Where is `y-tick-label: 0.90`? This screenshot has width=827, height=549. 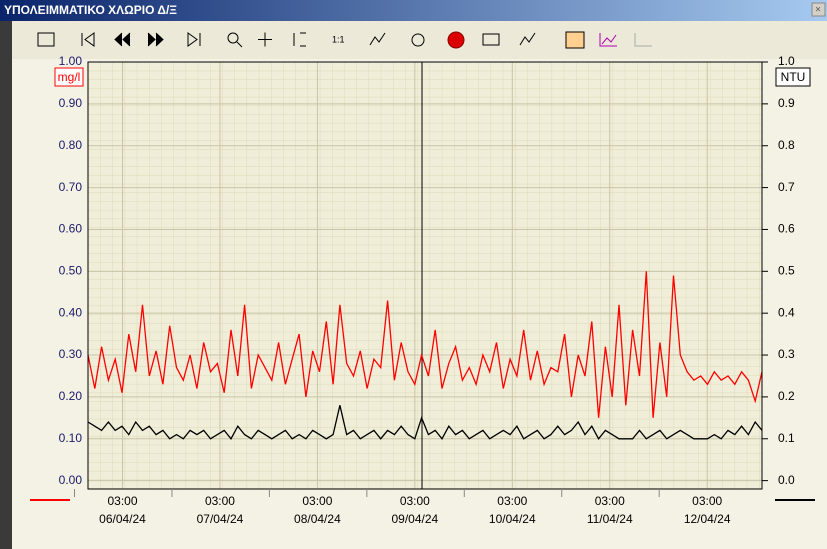
y-tick-label: 0.90 is located at coordinates (71, 103).